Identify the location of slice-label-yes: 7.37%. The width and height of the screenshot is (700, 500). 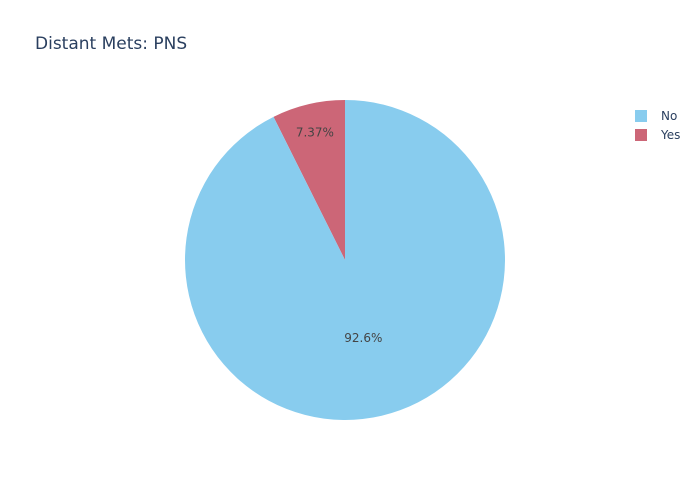
(315, 132).